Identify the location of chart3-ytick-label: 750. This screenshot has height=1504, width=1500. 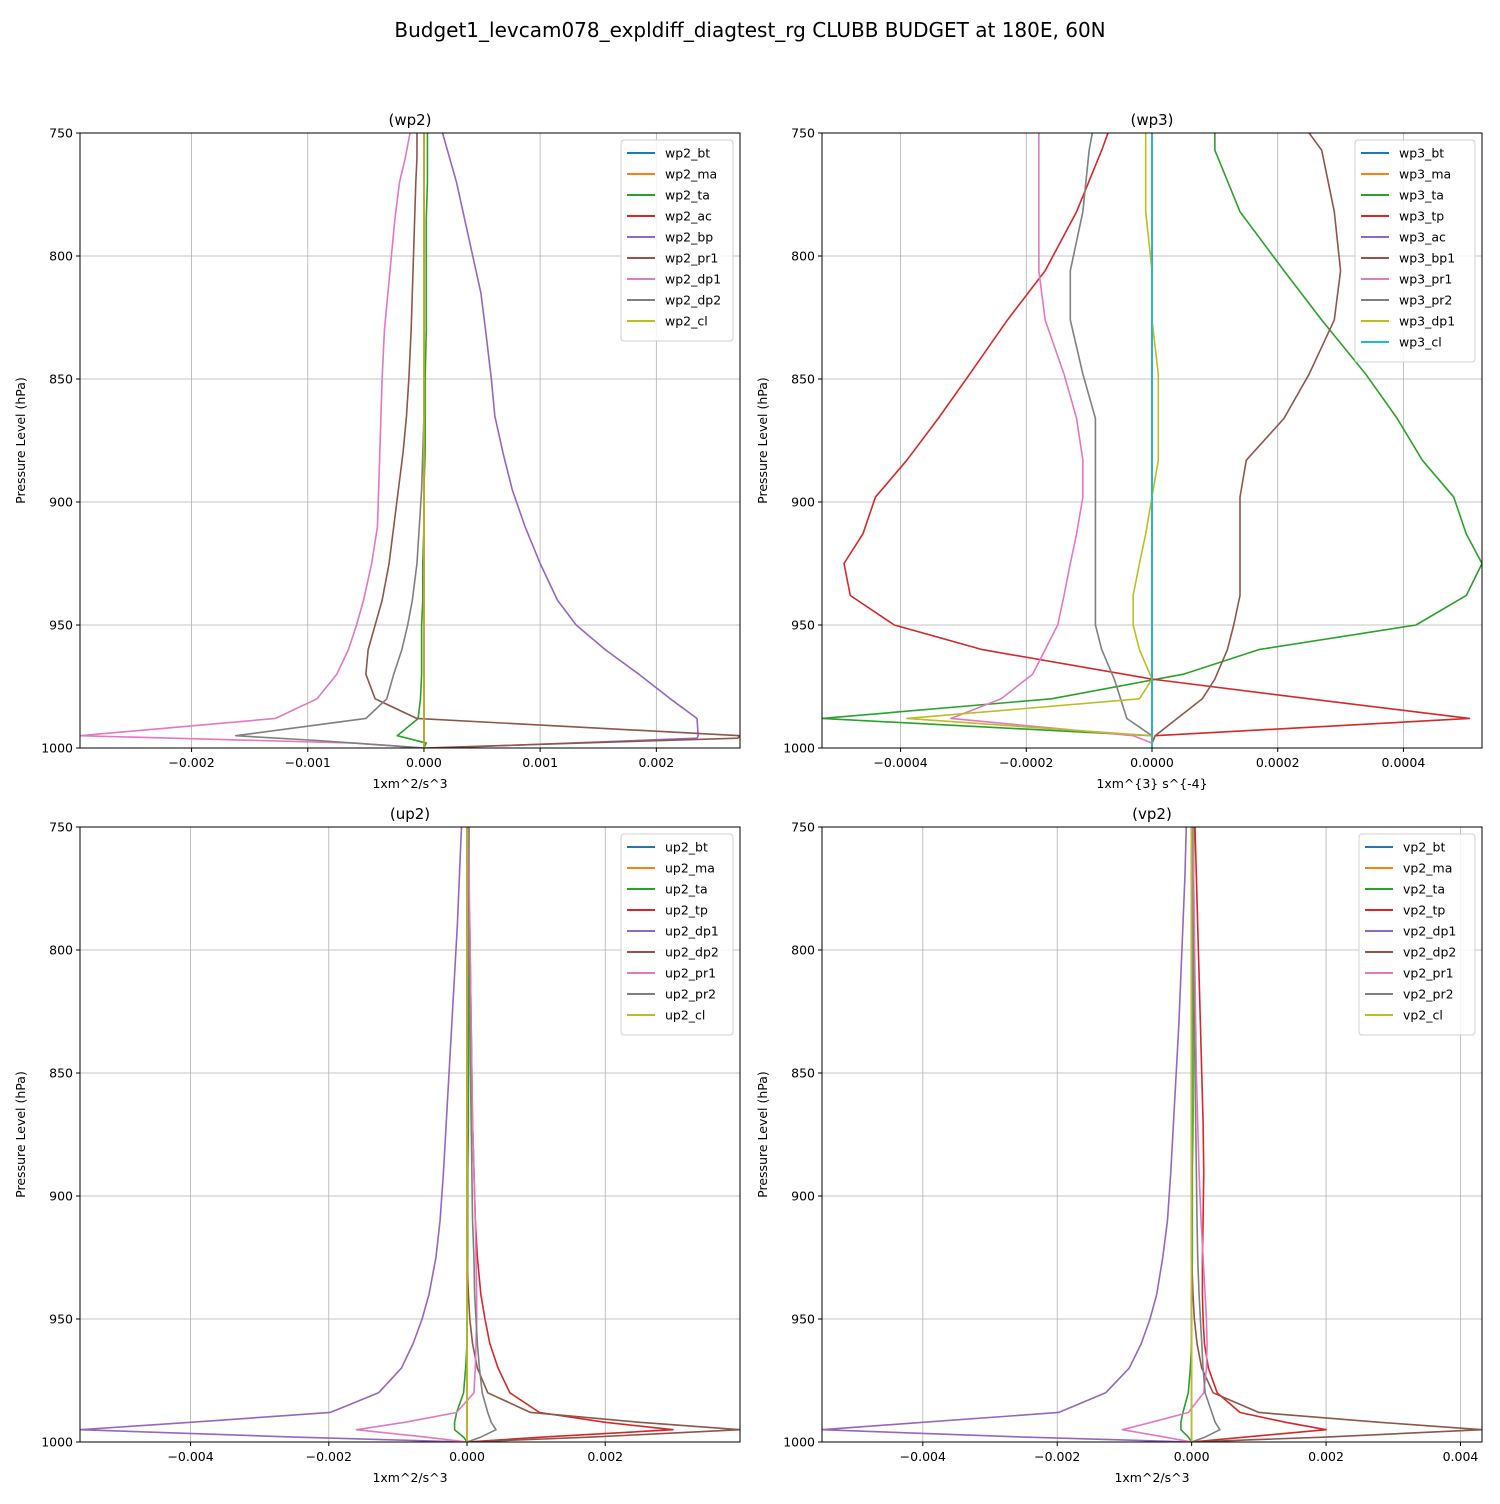
(61, 827).